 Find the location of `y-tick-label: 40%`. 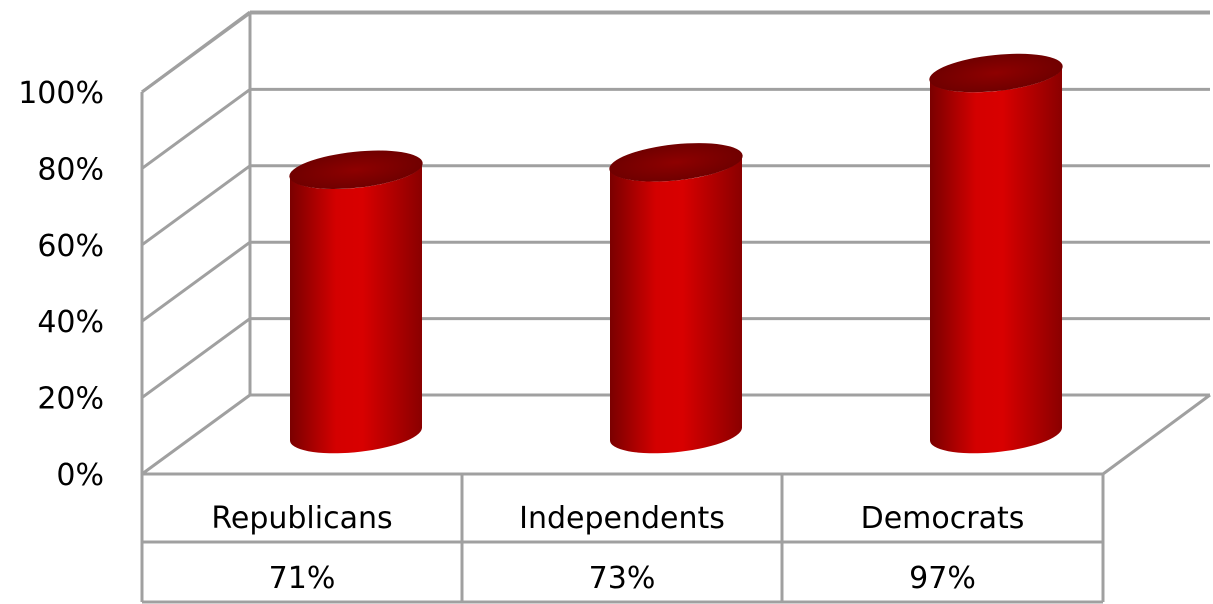

y-tick-label: 40% is located at coordinates (70, 322).